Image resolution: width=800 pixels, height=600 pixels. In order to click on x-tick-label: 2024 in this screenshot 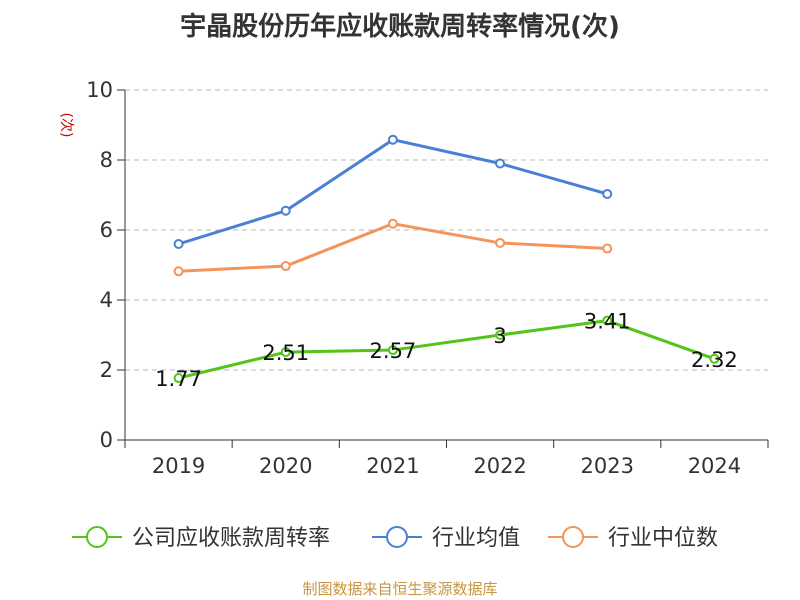, I will do `click(714, 466)`.